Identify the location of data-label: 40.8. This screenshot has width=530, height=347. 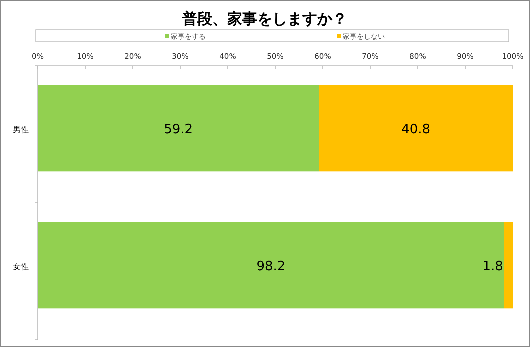
(416, 130).